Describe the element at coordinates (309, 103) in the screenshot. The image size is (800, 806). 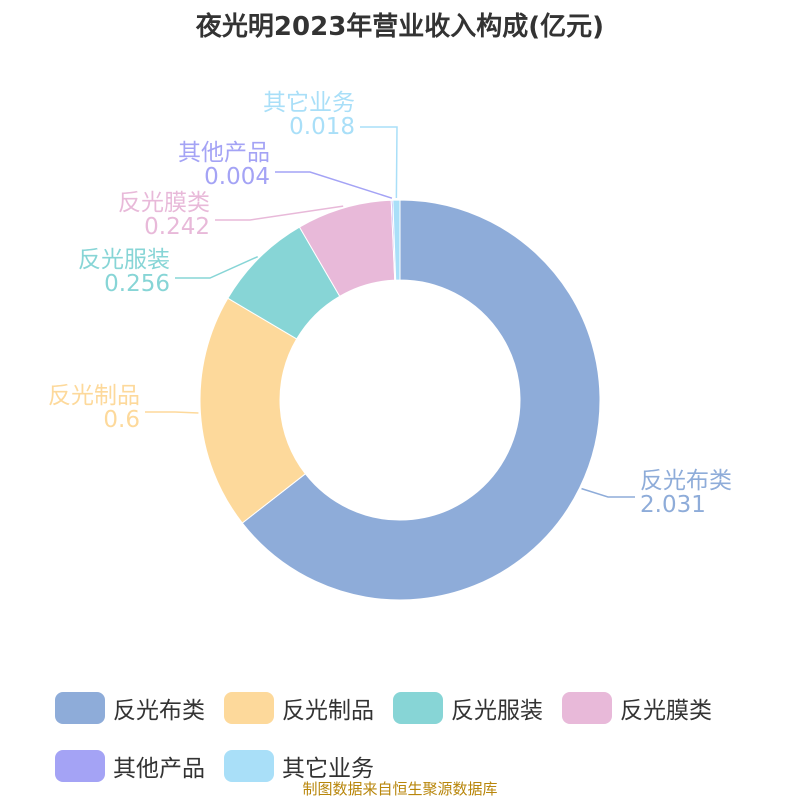
I see `slice-name-label: 其它业务` at that location.